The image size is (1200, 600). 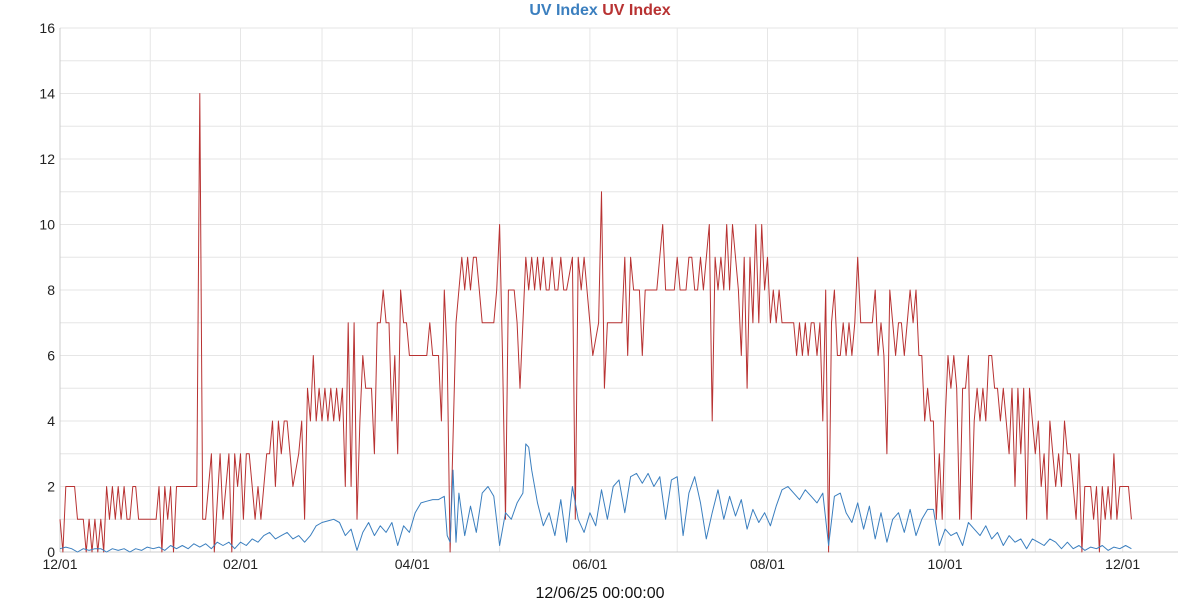 What do you see at coordinates (51, 356) in the screenshot?
I see `y-tick-label: 6` at bounding box center [51, 356].